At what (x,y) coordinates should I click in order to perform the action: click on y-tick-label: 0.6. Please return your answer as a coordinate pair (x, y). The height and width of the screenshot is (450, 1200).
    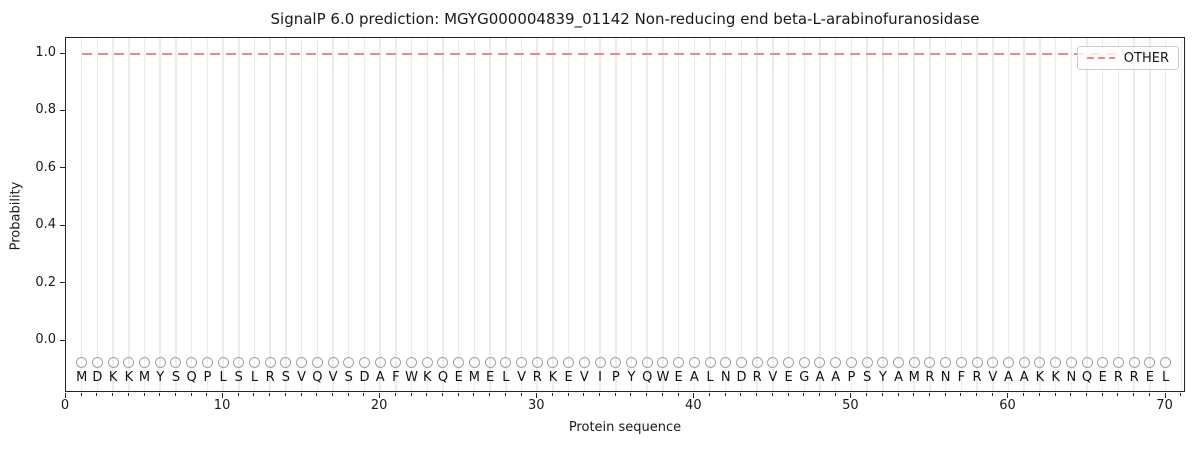
    Looking at the image, I should click on (45, 167).